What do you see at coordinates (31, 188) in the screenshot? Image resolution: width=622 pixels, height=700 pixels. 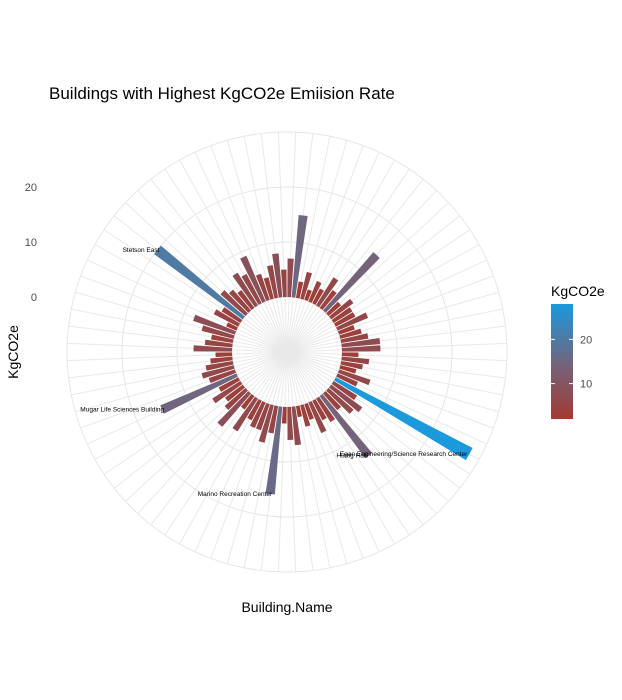 I see `y-tick-label: 20` at bounding box center [31, 188].